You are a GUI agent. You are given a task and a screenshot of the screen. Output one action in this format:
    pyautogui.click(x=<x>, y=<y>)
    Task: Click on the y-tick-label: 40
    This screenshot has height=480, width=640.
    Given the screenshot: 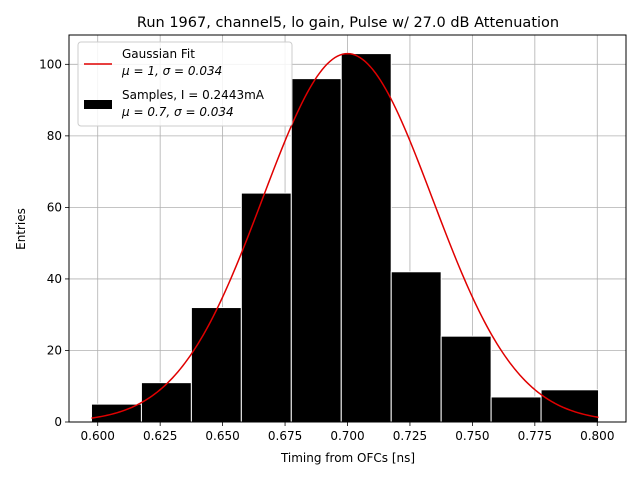 What is the action you would take?
    pyautogui.click(x=54, y=279)
    